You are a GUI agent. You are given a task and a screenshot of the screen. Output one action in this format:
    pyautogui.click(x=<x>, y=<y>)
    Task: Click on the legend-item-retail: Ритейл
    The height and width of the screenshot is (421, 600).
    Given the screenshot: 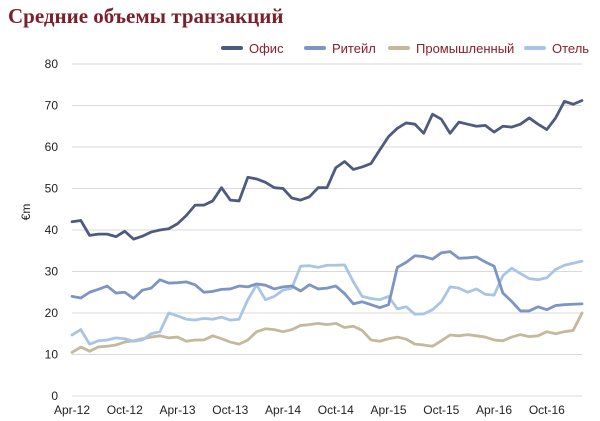 What is the action you would take?
    pyautogui.click(x=340, y=48)
    